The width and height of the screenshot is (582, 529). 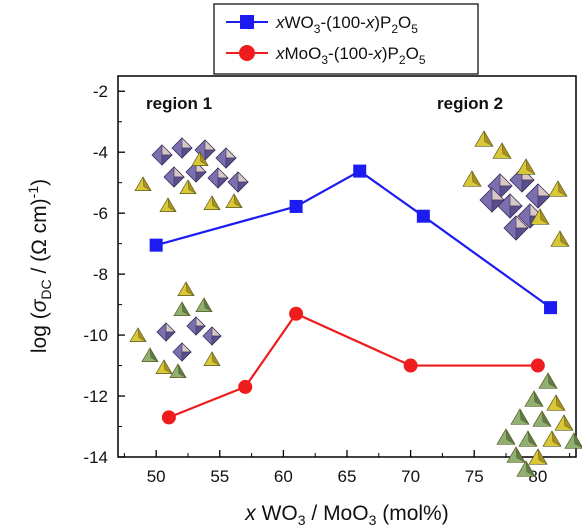 What do you see at coordinates (219, 476) in the screenshot?
I see `x-tick-label-55: 55` at bounding box center [219, 476].